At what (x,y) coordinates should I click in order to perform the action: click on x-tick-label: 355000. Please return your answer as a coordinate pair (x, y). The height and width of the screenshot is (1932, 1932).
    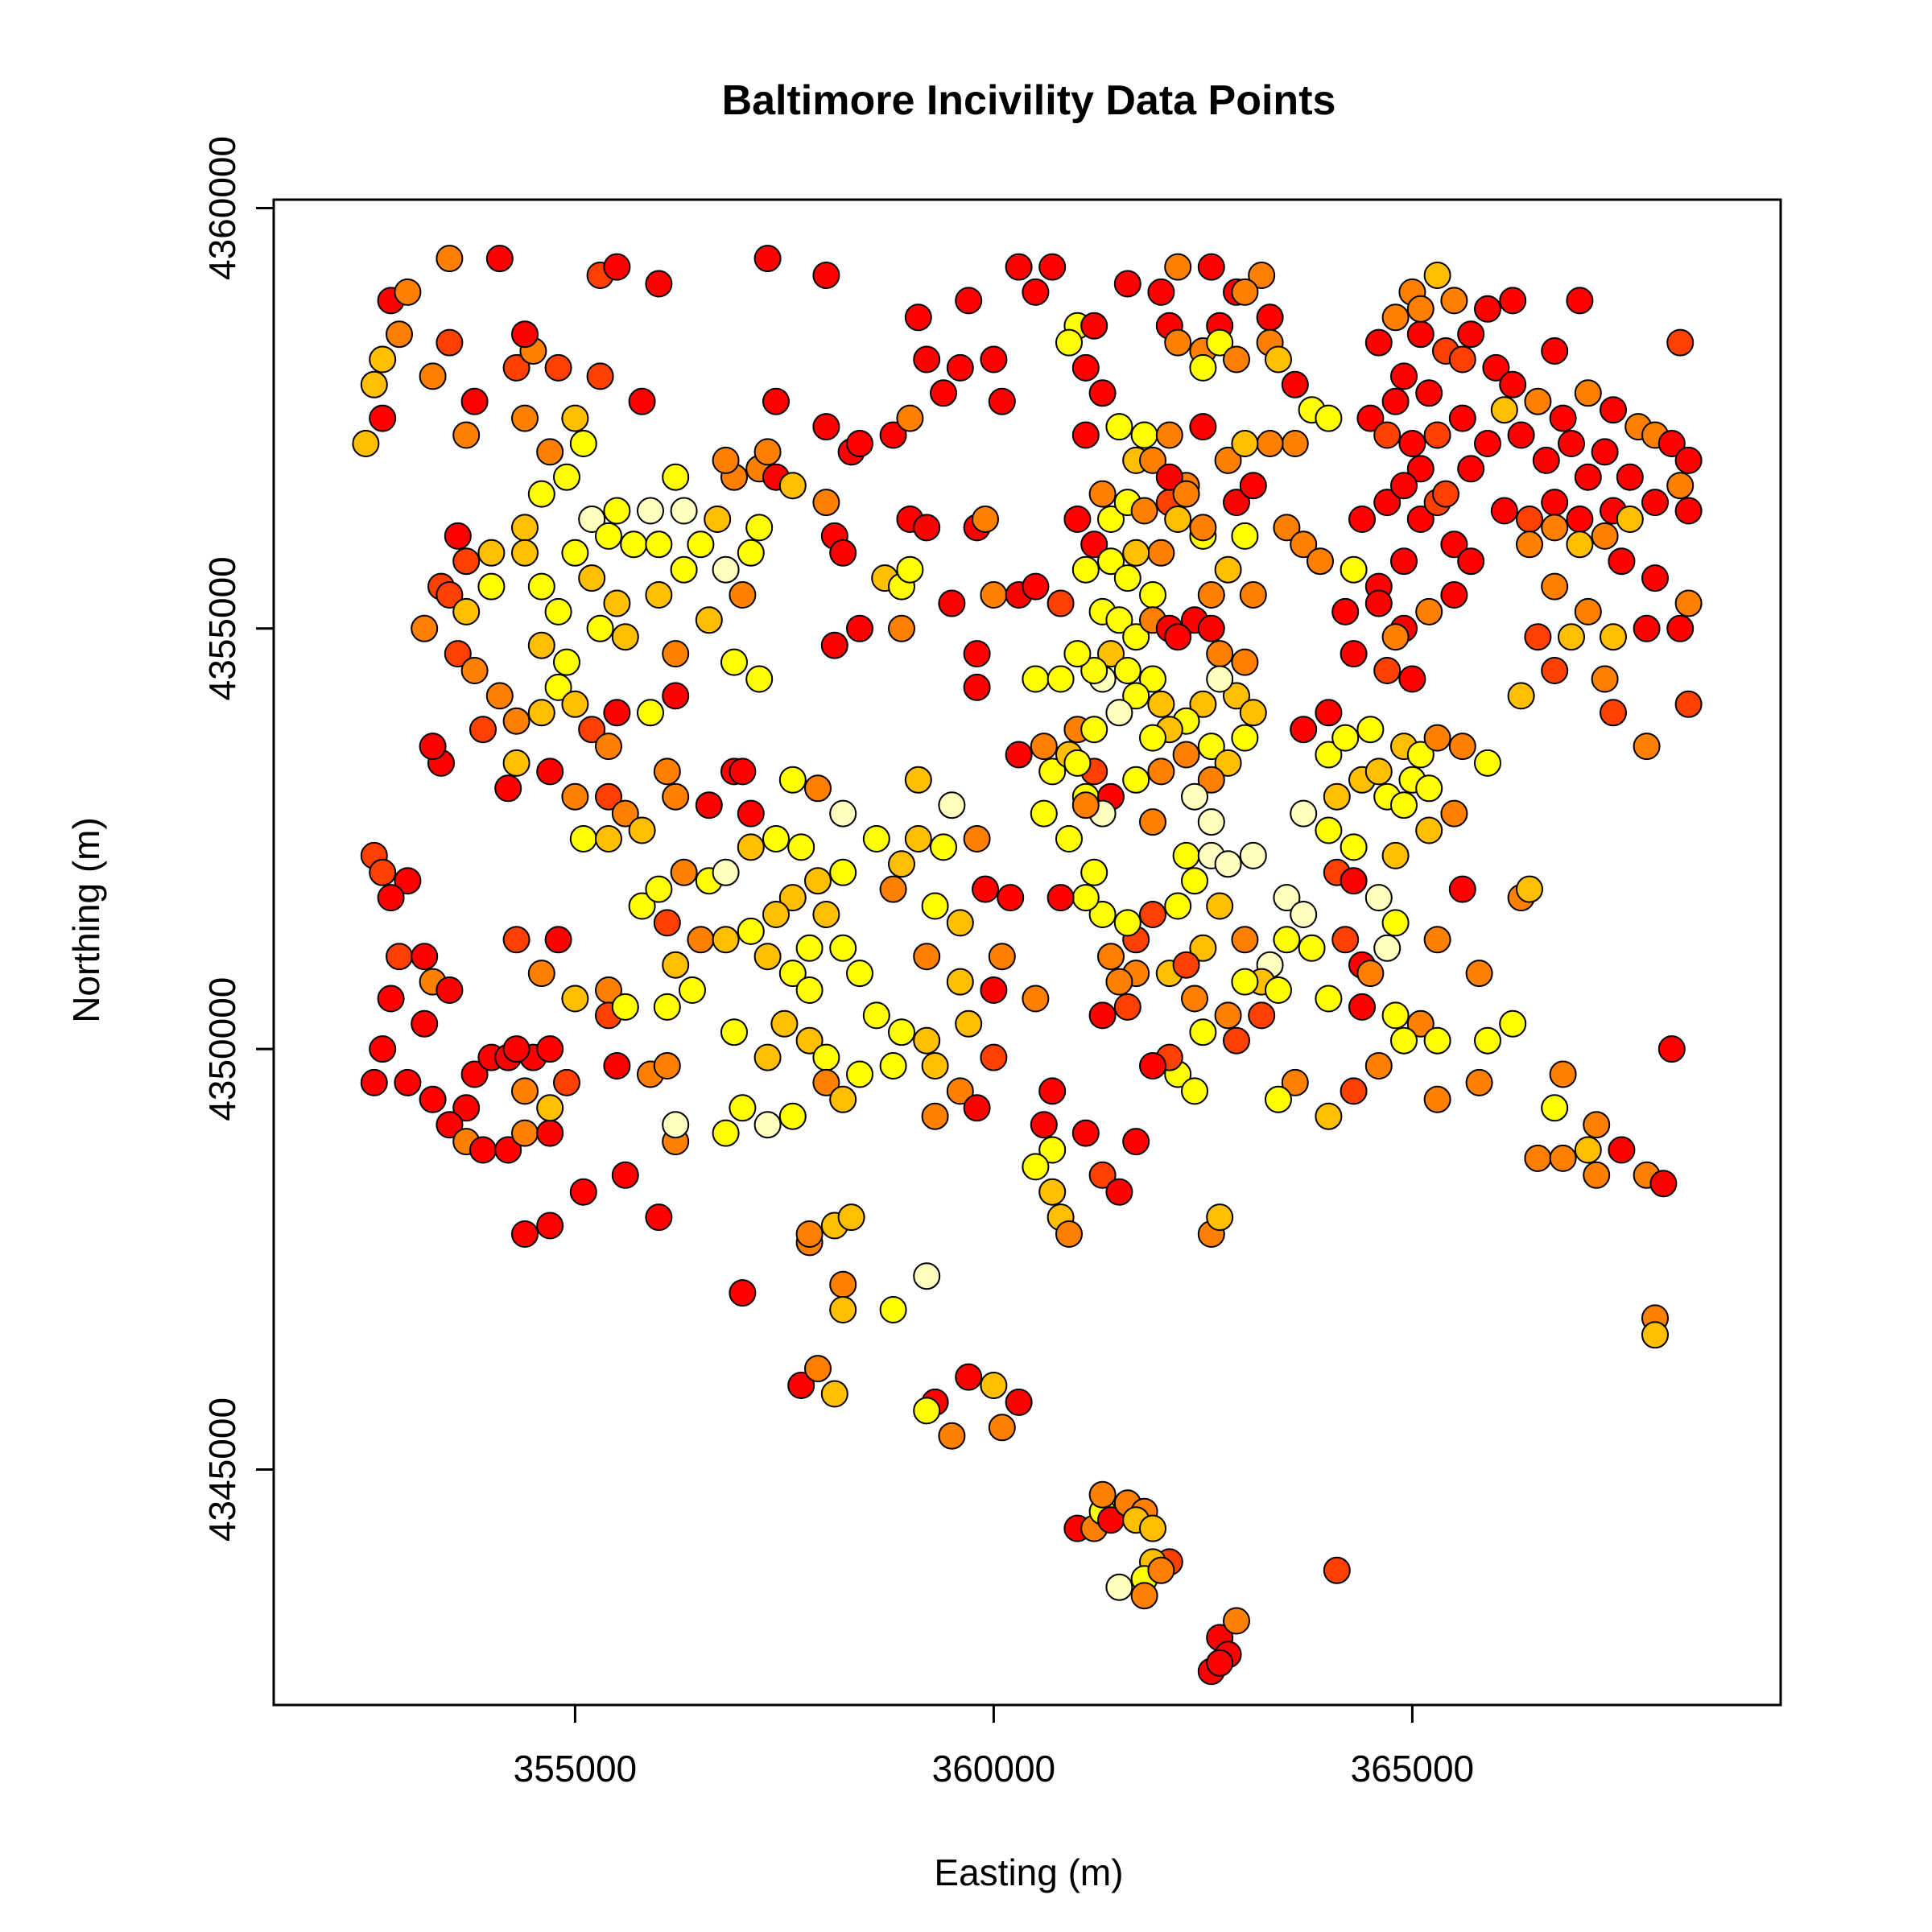
    Looking at the image, I should click on (576, 1769).